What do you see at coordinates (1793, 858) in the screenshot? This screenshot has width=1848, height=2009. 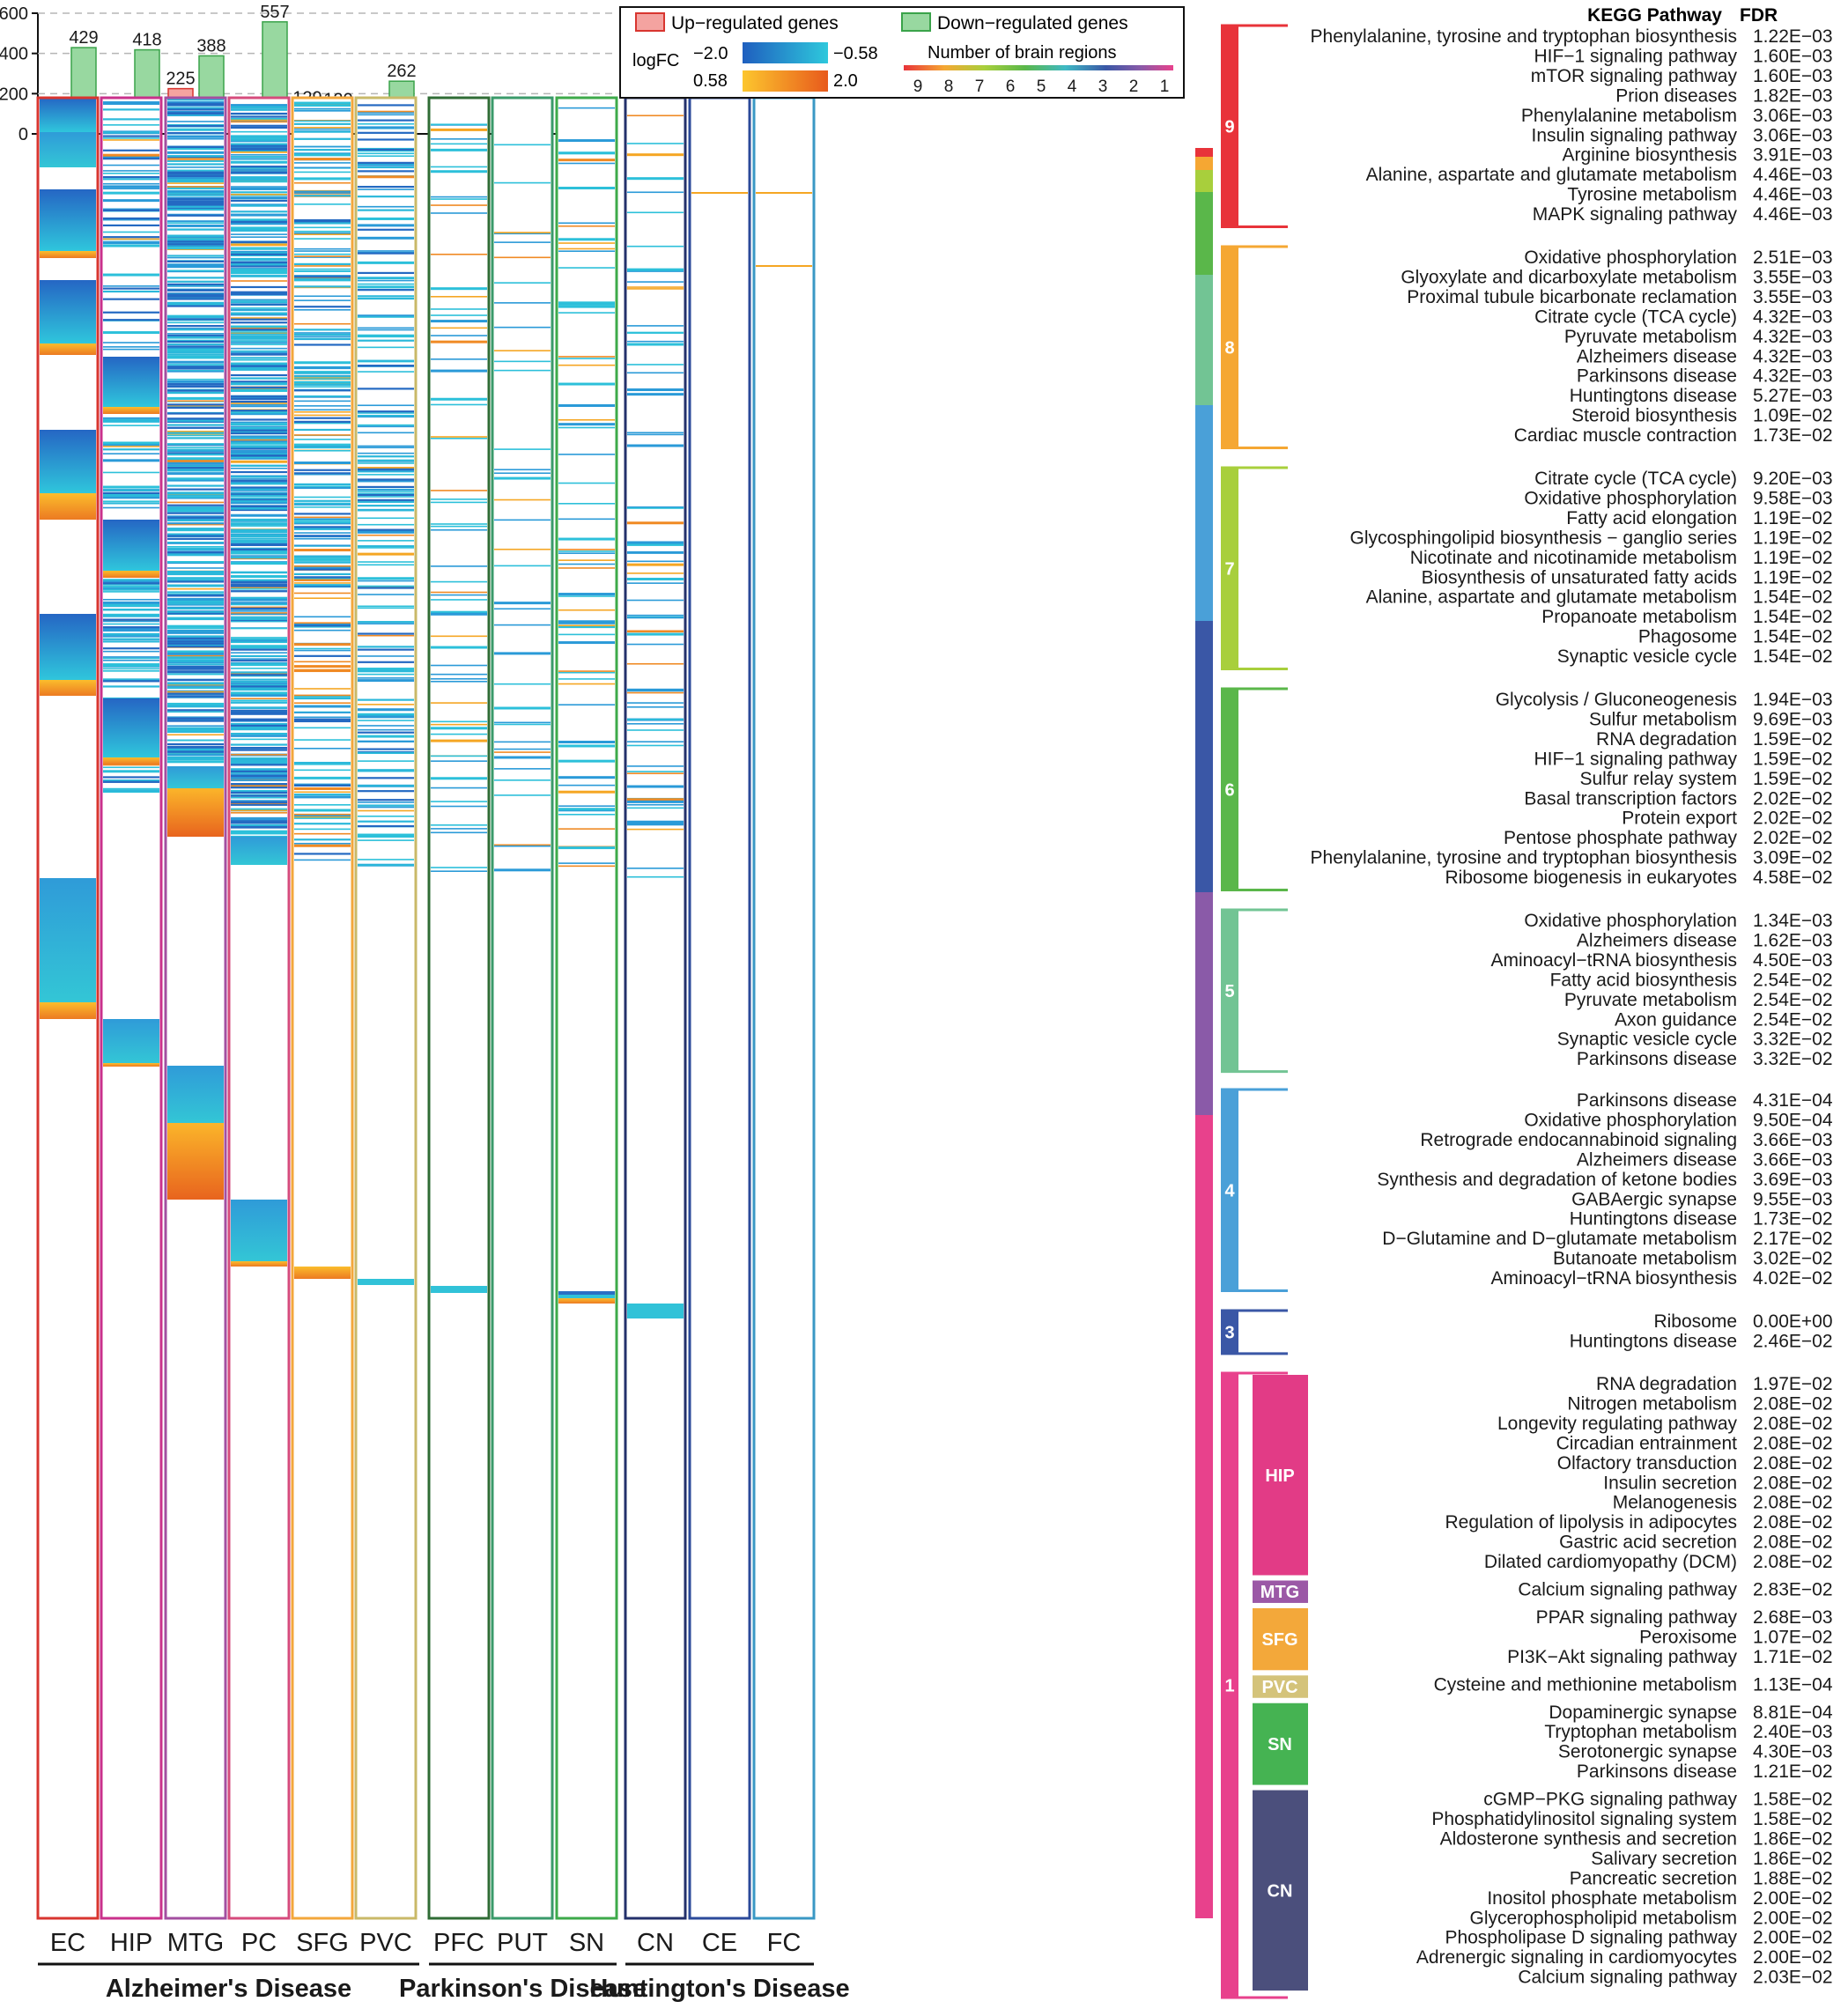 I see `pathway-fdr: 3.09E−02` at bounding box center [1793, 858].